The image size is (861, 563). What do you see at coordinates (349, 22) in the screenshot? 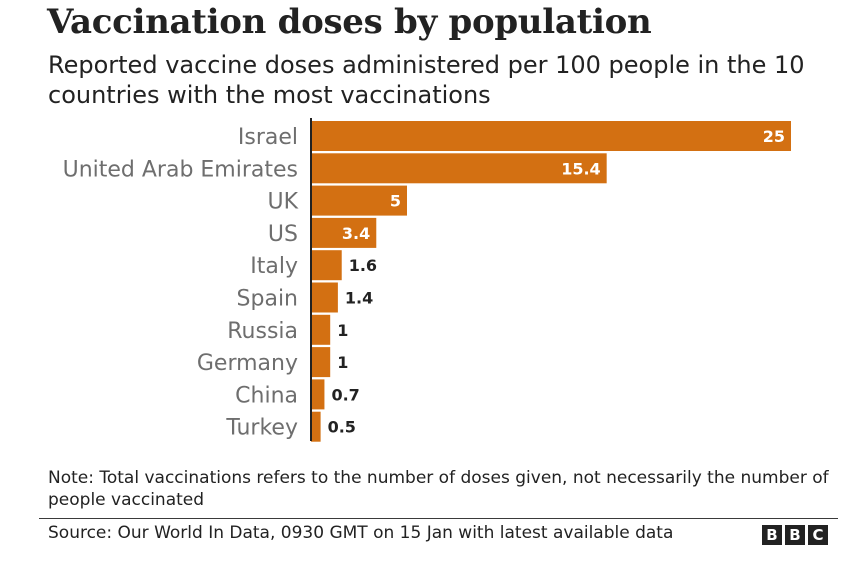
I see `chart-title: Vaccination doses by population` at bounding box center [349, 22].